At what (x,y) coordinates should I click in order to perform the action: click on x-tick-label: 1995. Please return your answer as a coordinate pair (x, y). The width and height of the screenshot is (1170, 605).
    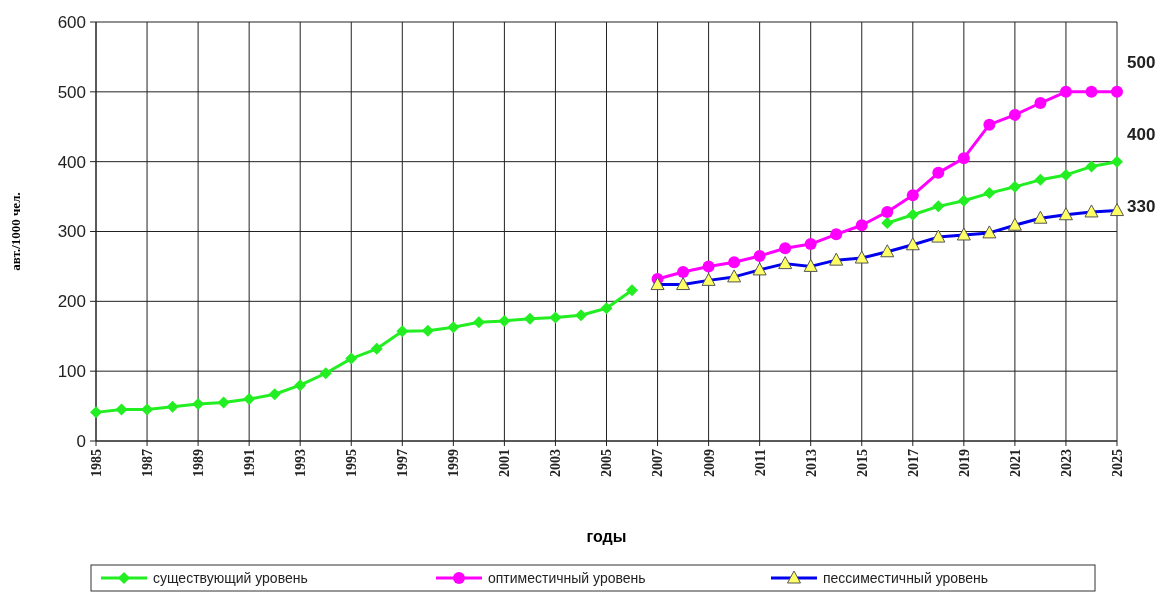
    Looking at the image, I should click on (352, 463).